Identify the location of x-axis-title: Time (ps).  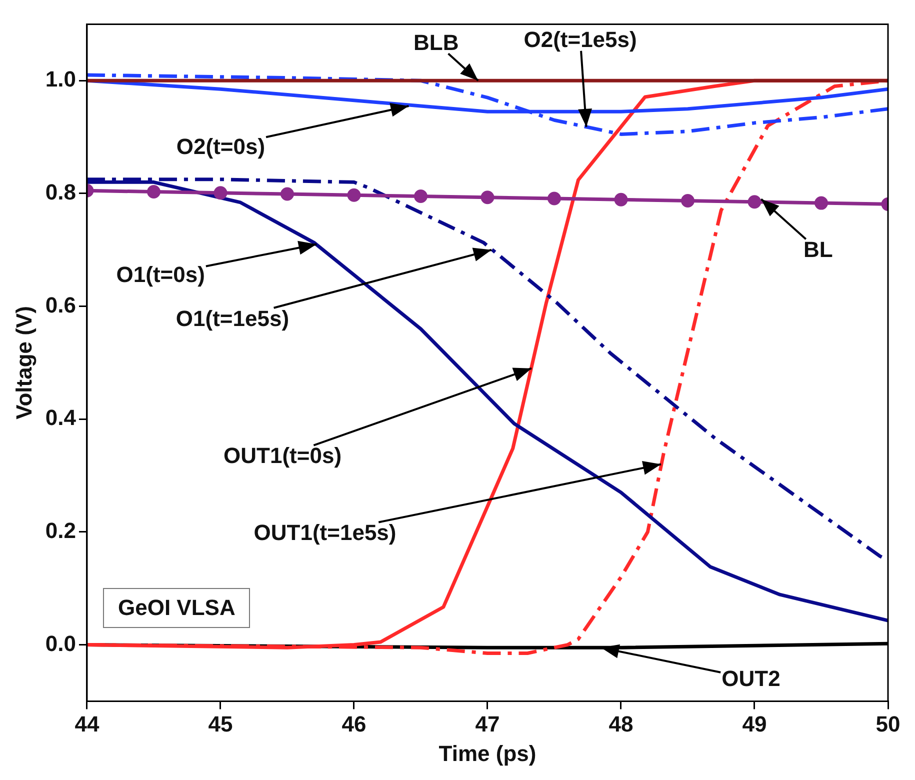
(487, 753).